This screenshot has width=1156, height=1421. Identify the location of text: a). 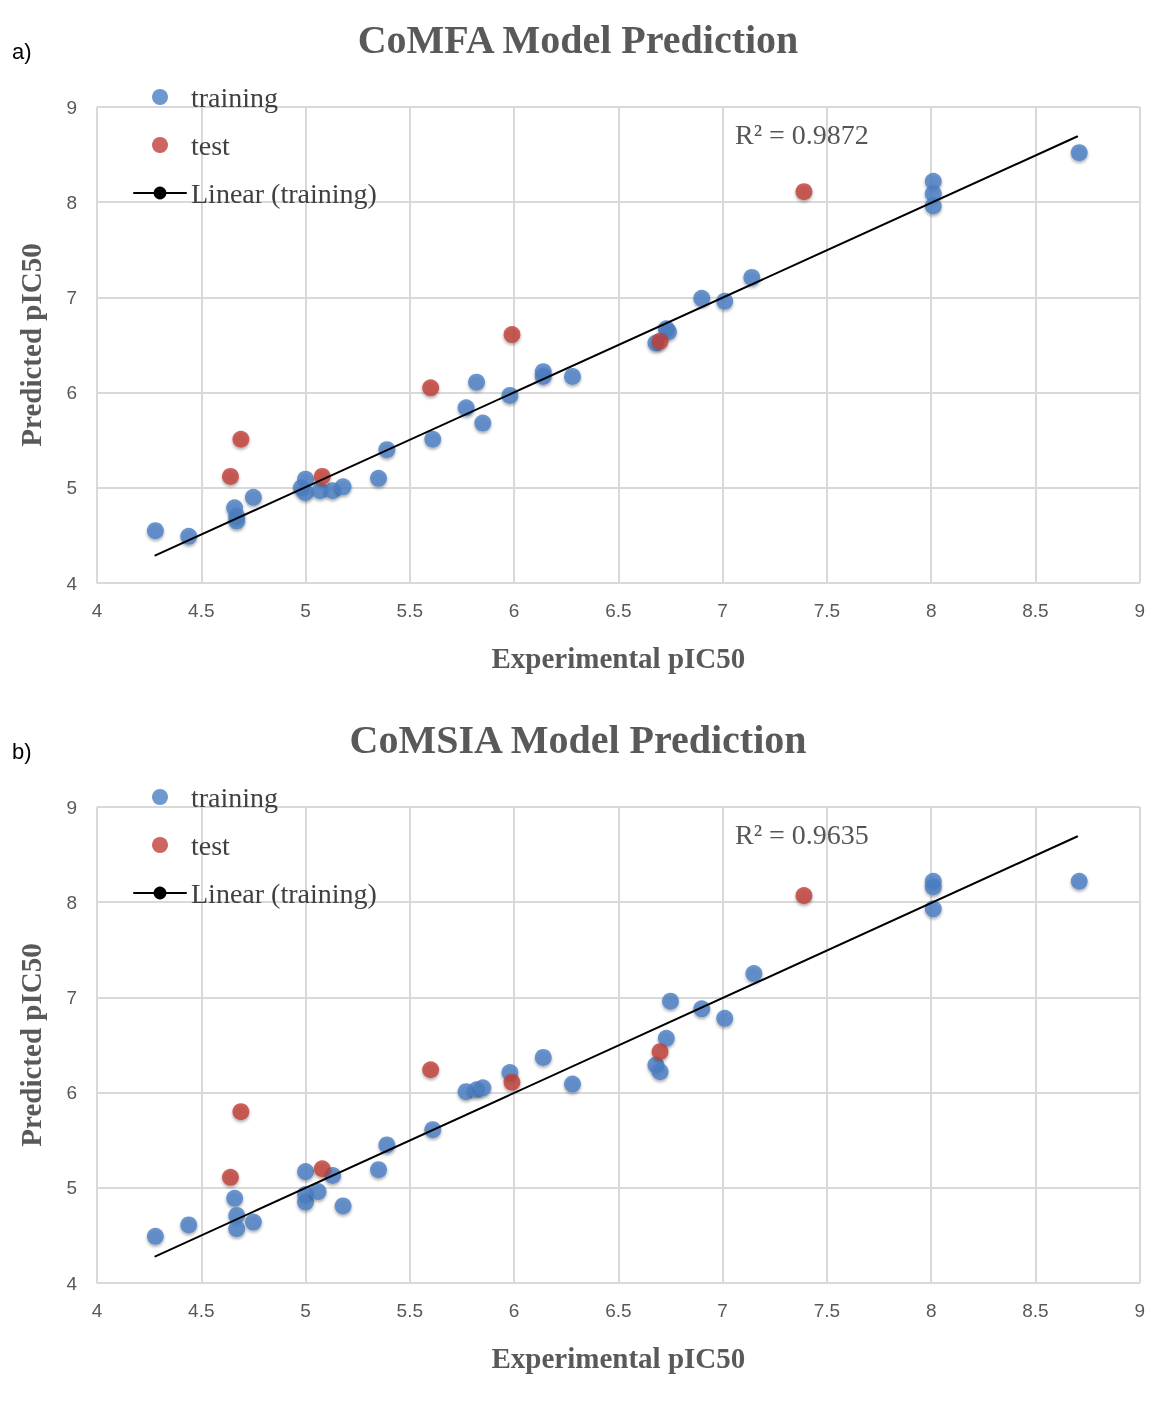
(22, 51).